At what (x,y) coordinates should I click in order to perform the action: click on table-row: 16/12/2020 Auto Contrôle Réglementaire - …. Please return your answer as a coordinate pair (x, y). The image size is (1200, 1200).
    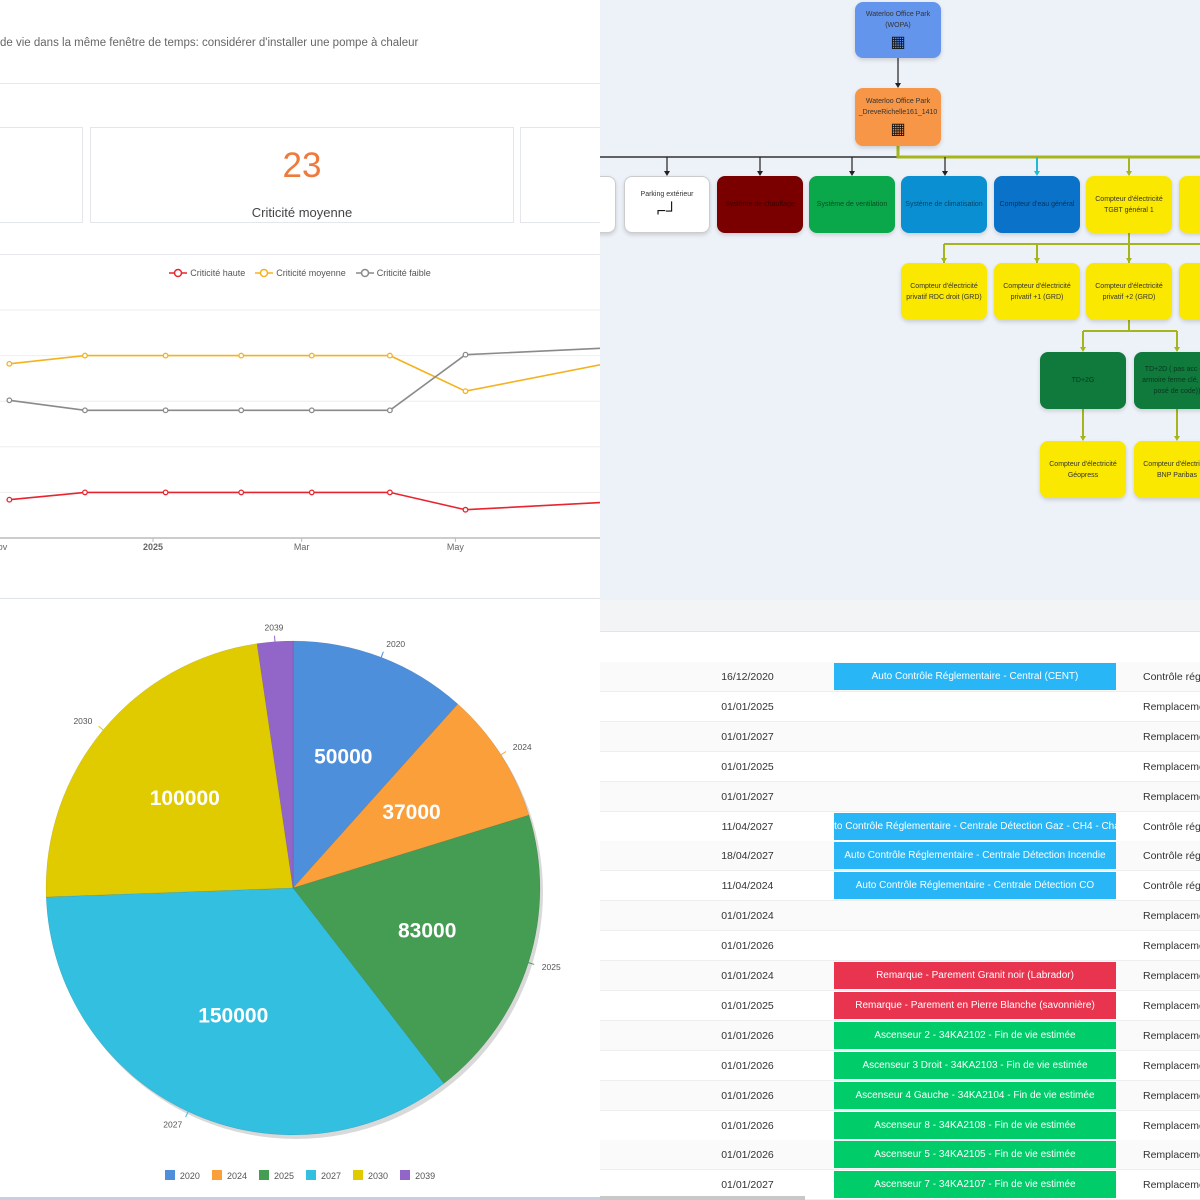
    Looking at the image, I should click on (900, 677).